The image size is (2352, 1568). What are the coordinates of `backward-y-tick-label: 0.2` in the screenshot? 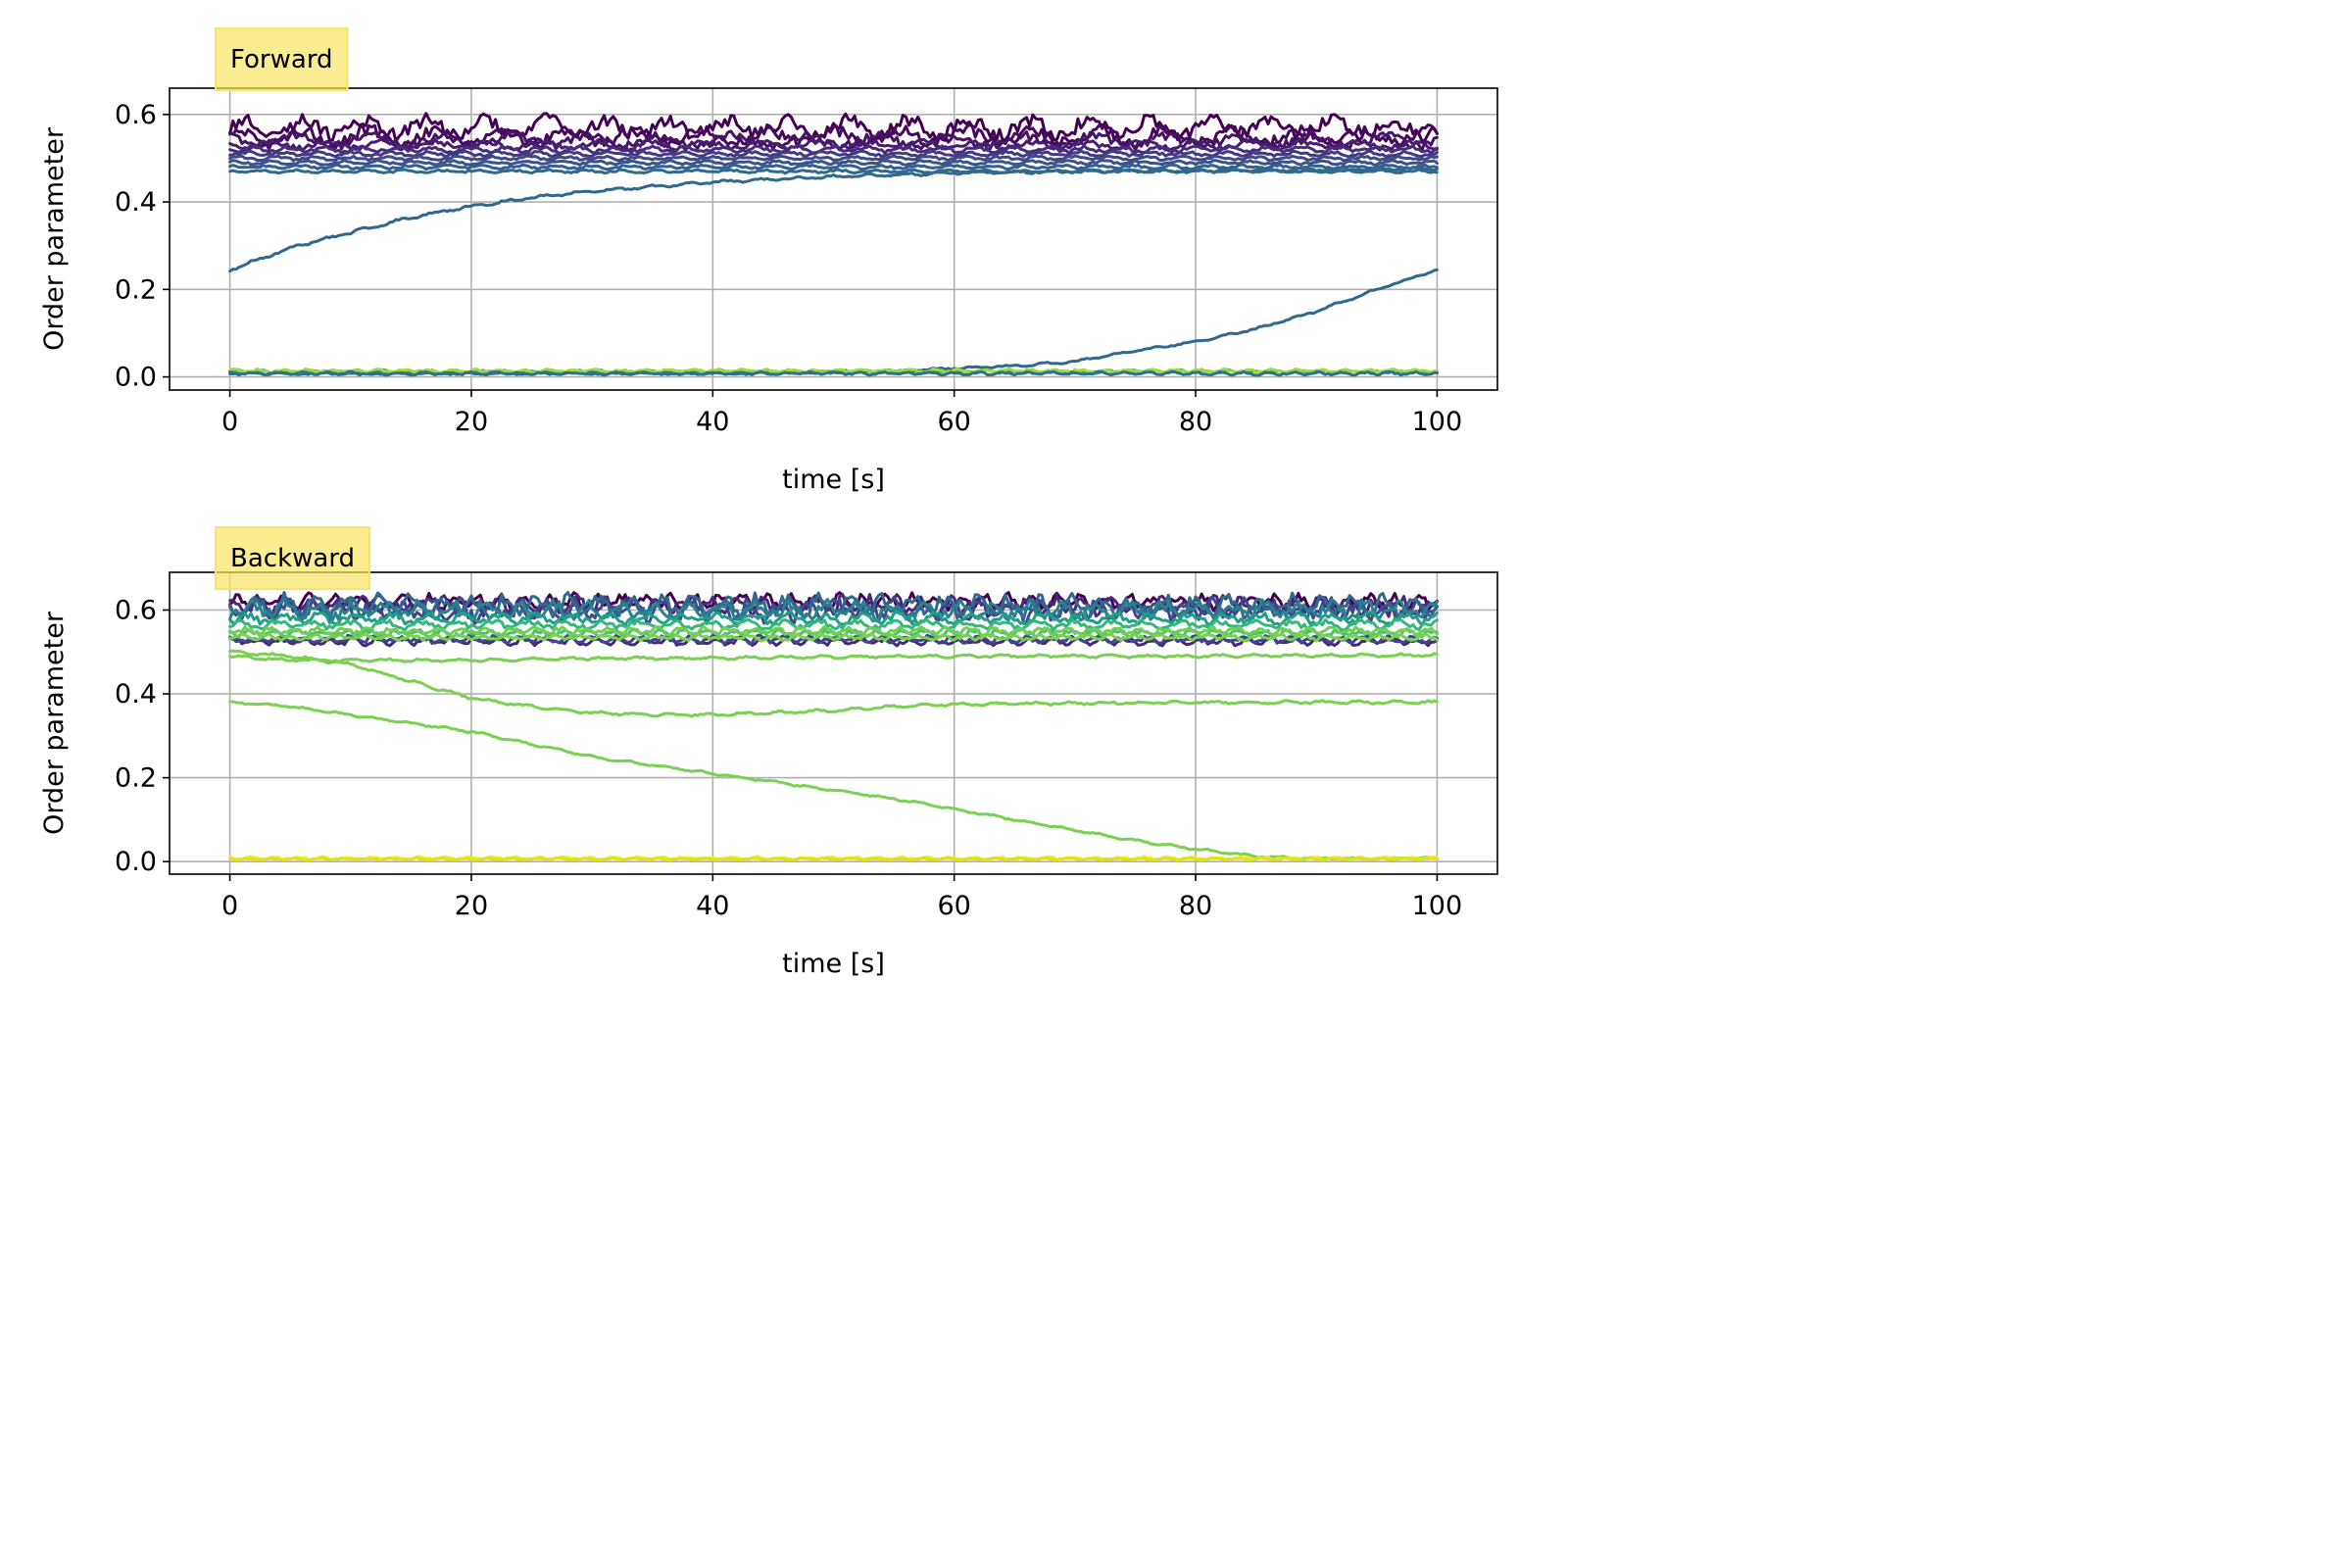 It's located at (136, 778).